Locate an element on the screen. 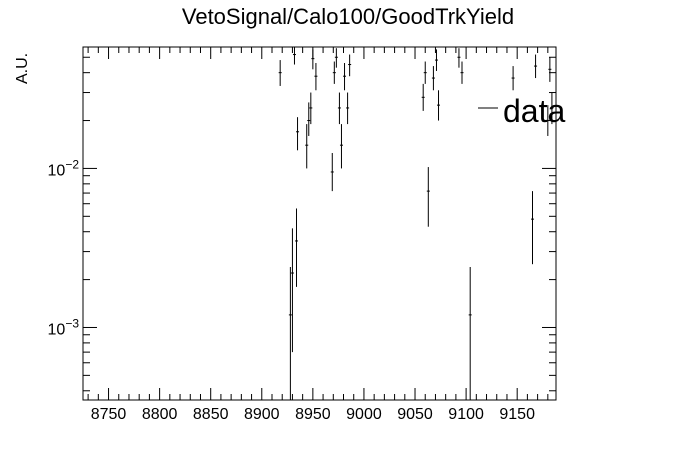 This screenshot has height=472, width=696. x-tick-label: 9000 is located at coordinates (364, 414).